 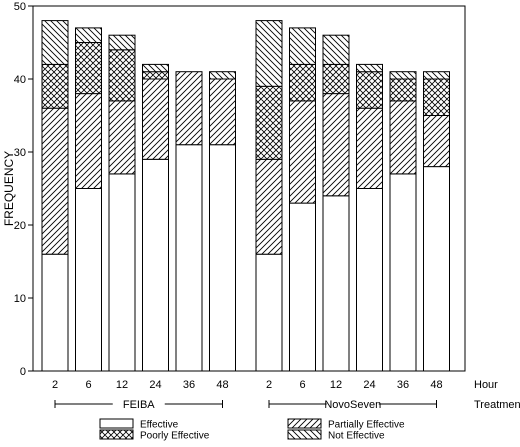 I want to click on y-tick-label: 0, so click(x=23, y=372).